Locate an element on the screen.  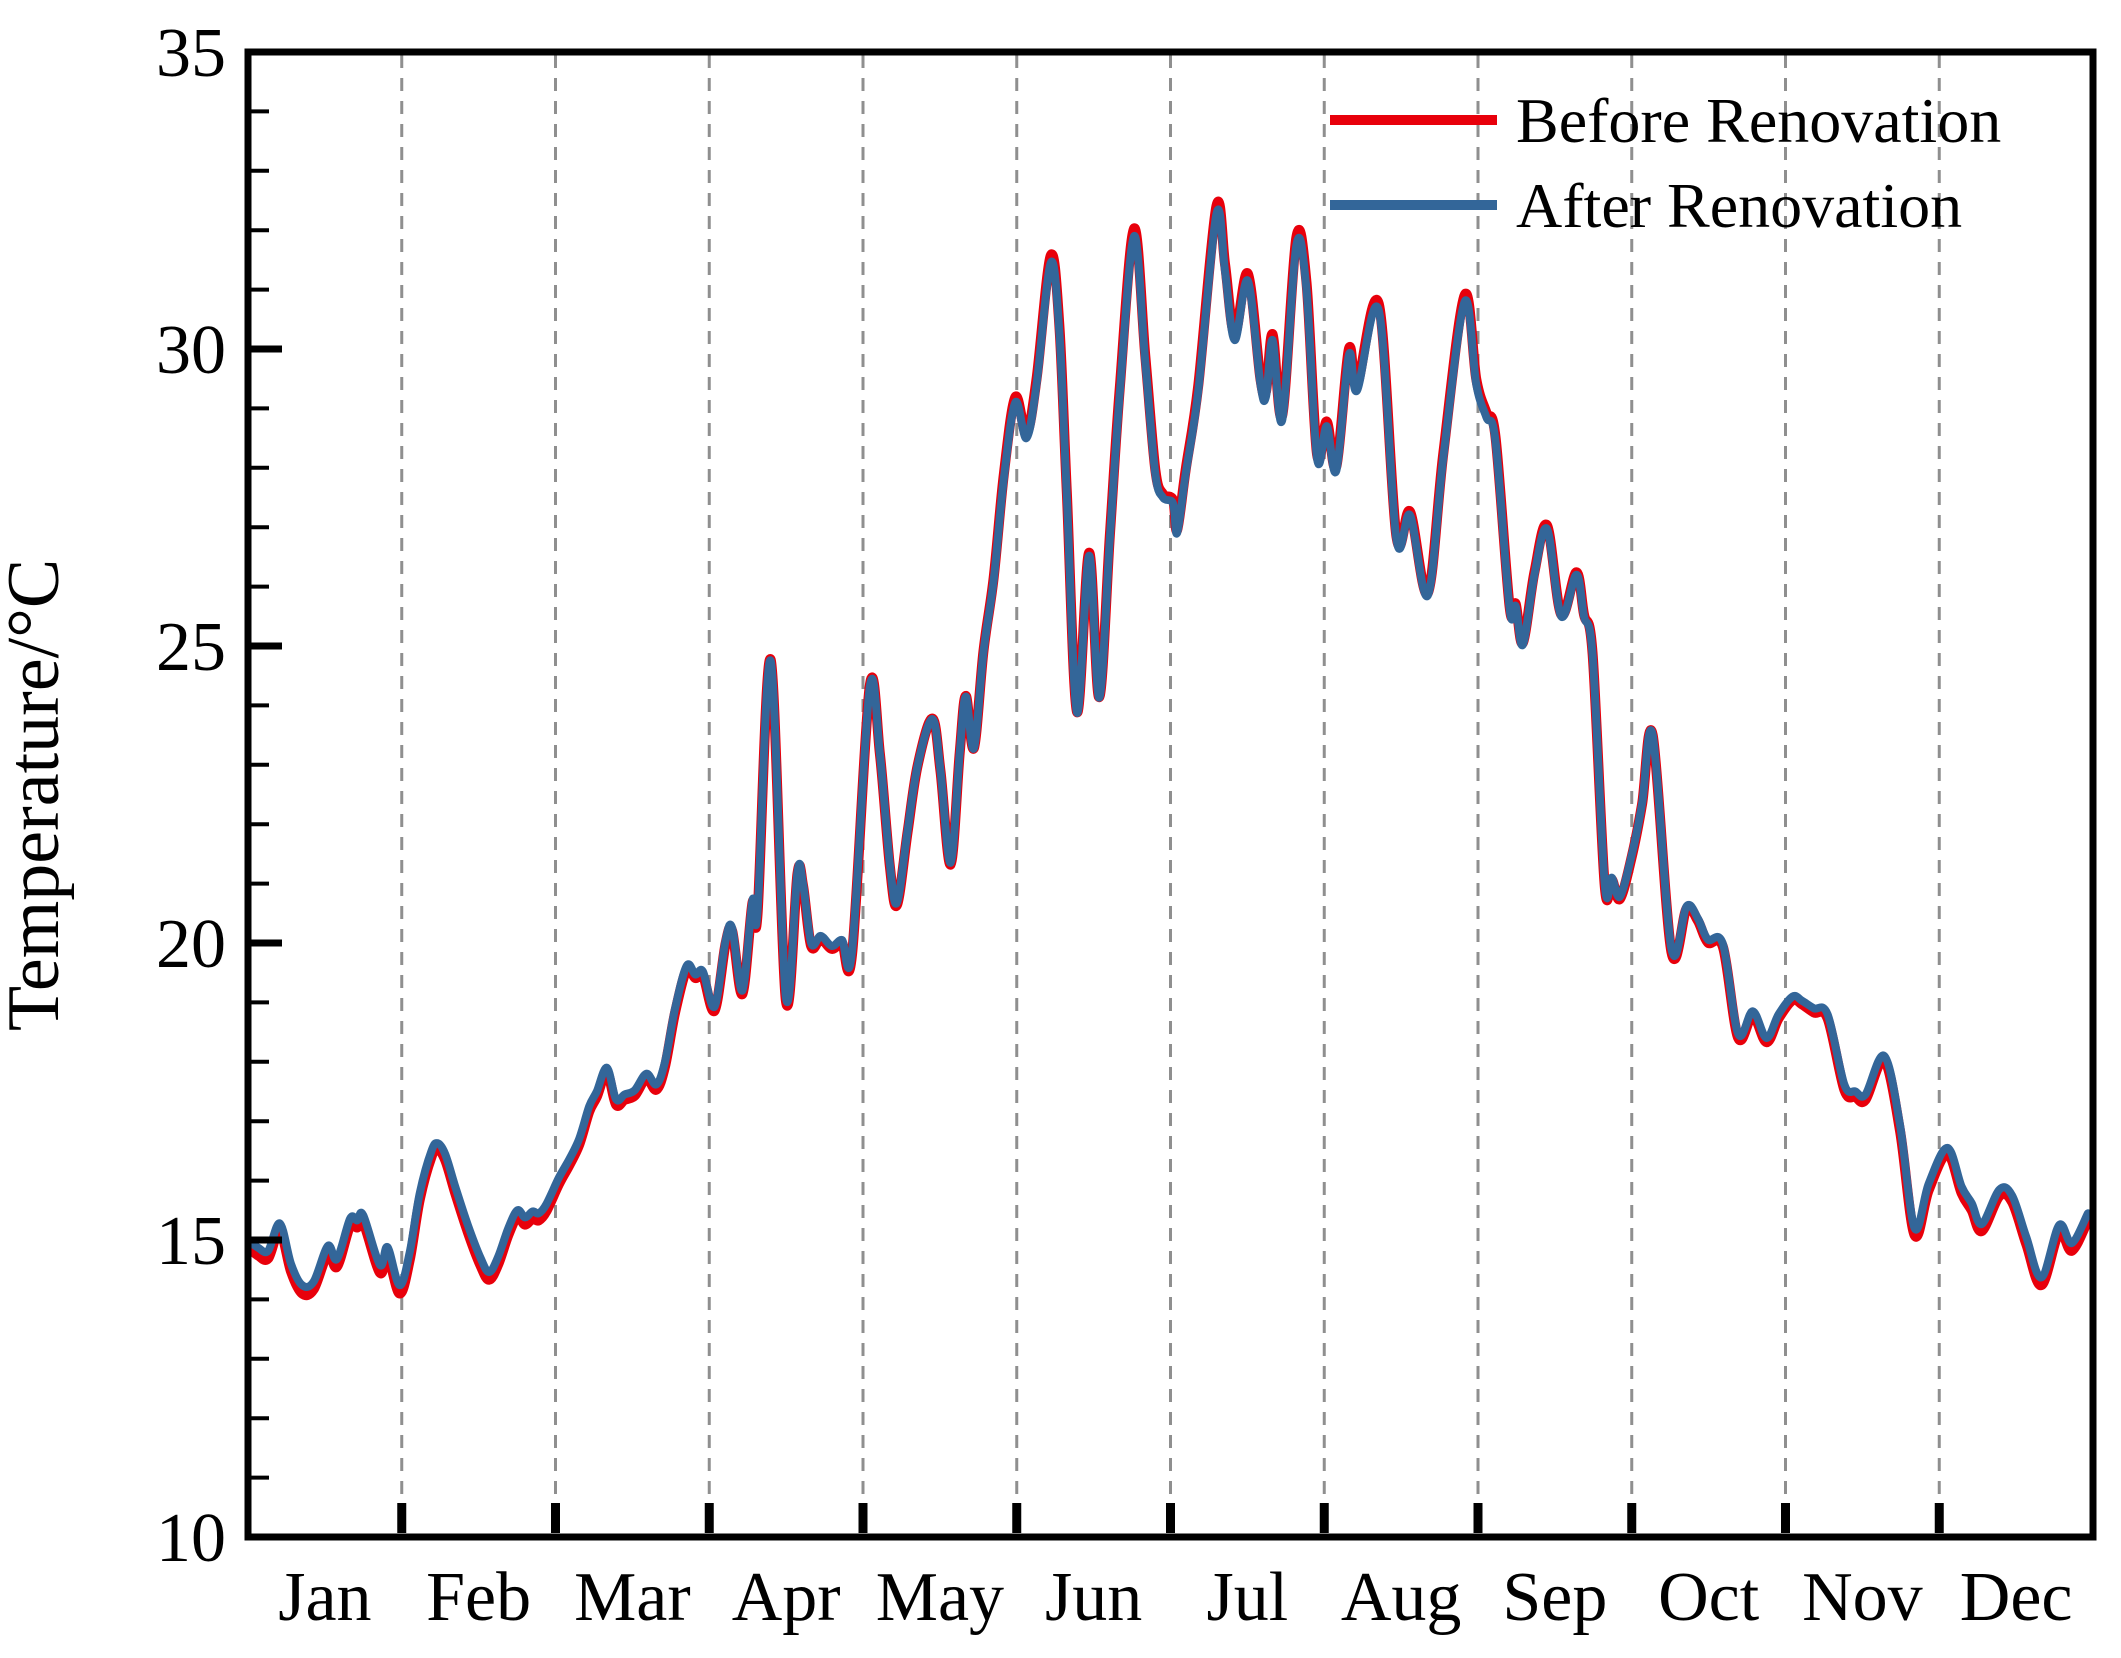
legend-label-before: Before Renovation is located at coordinates (1758, 120).